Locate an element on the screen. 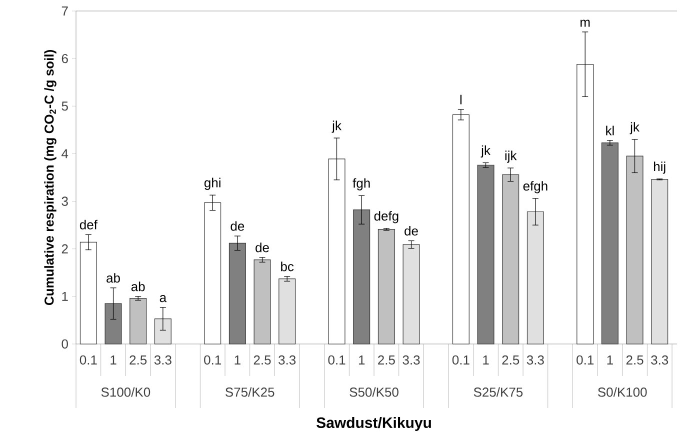 The width and height of the screenshot is (682, 441). annotation: ijk is located at coordinates (511, 156).